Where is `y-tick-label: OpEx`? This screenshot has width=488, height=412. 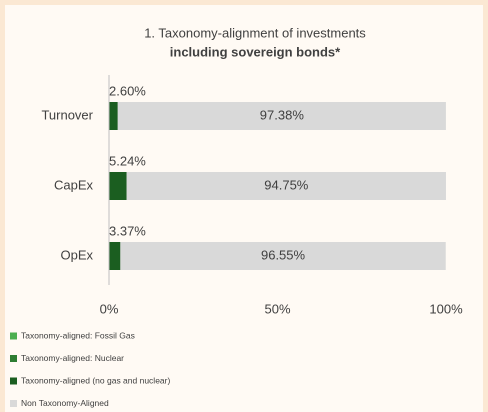 y-tick-label: OpEx is located at coordinates (76, 254).